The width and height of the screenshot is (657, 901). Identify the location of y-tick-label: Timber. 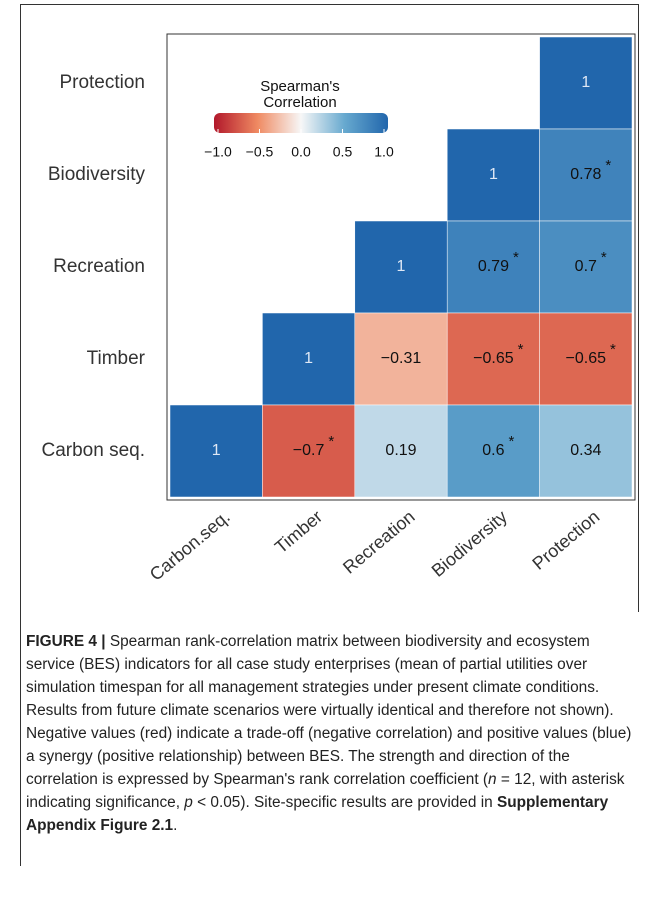
(116, 358).